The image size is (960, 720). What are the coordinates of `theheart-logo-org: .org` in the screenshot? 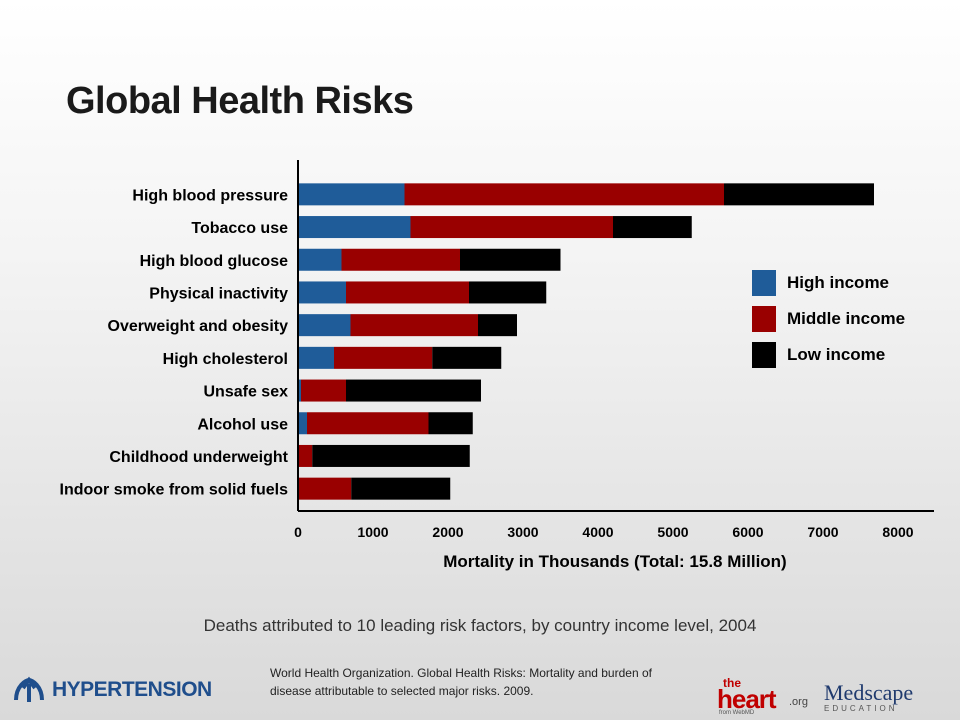 It's located at (798, 702).